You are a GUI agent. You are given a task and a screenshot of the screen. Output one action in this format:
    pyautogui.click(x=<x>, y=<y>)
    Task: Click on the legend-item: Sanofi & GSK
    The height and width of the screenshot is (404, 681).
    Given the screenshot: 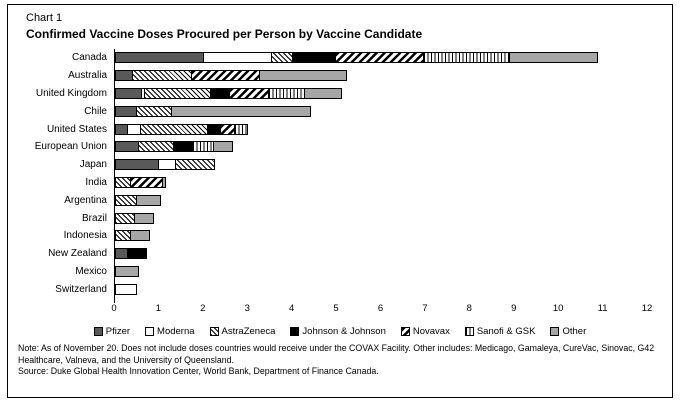 What is the action you would take?
    pyautogui.click(x=499, y=331)
    